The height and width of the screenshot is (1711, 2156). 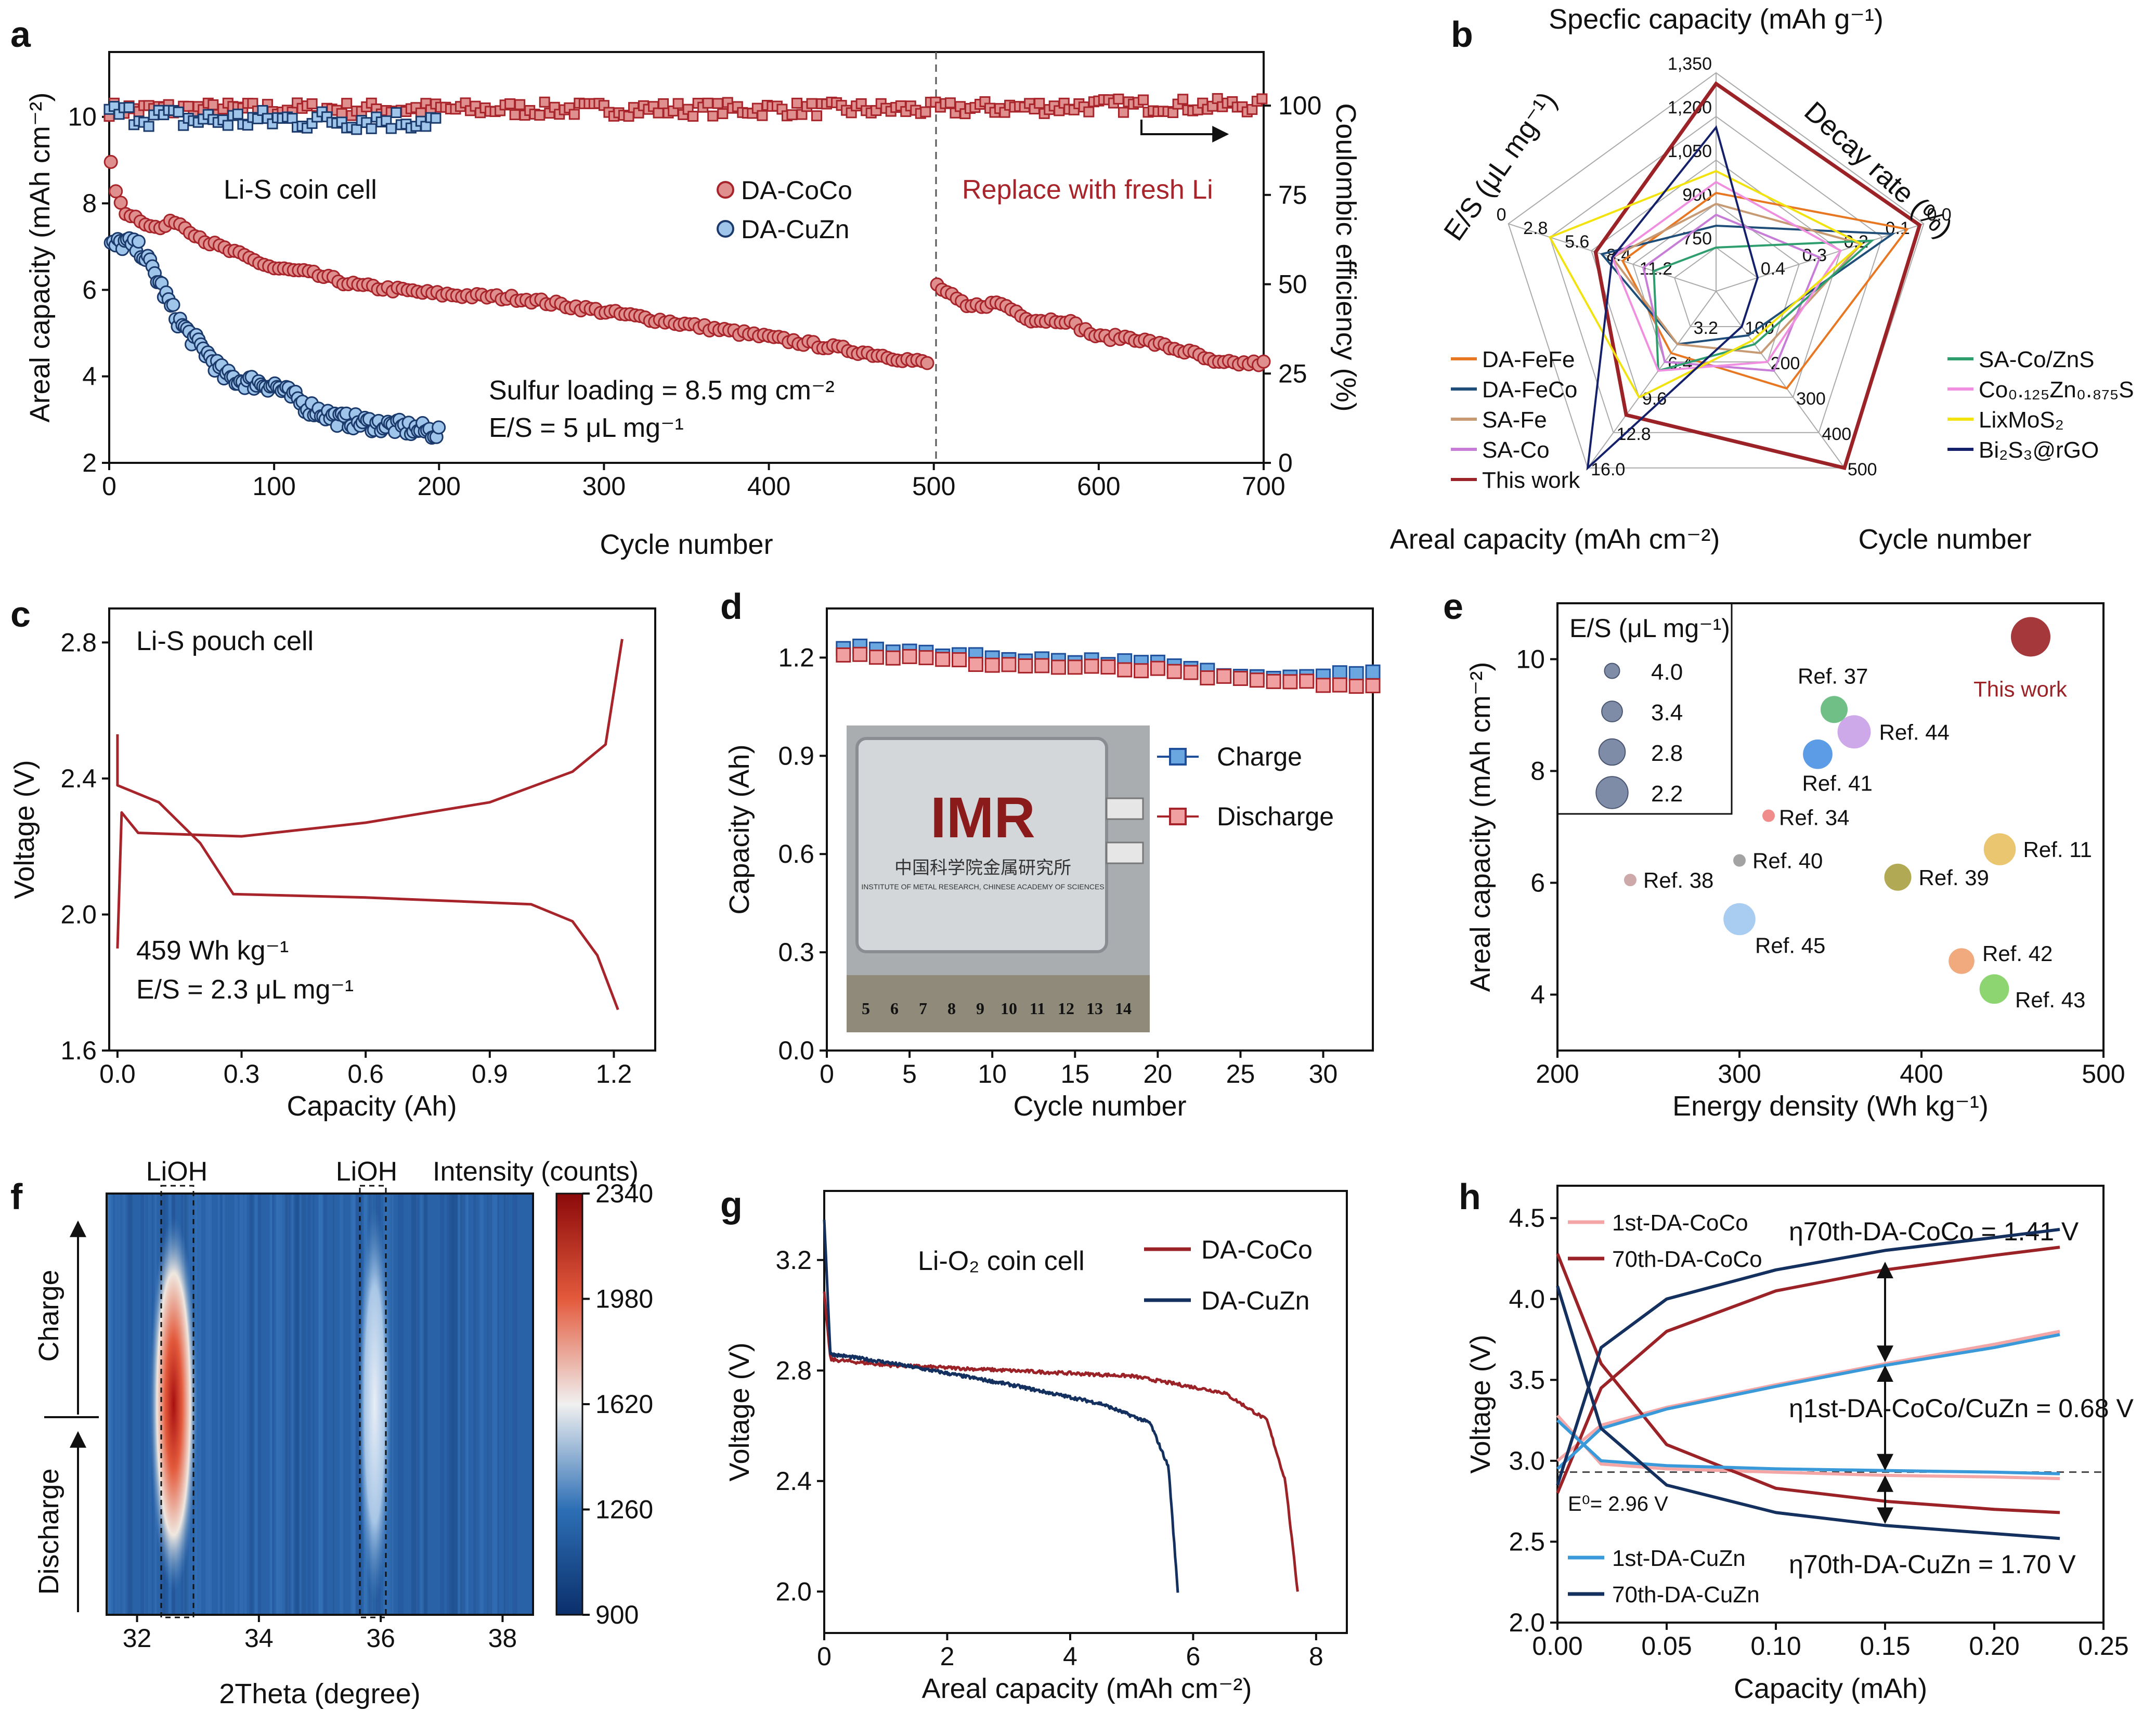 What do you see at coordinates (982, 868) in the screenshot?
I see `photo-subtitle: 中国科学院金属研究所` at bounding box center [982, 868].